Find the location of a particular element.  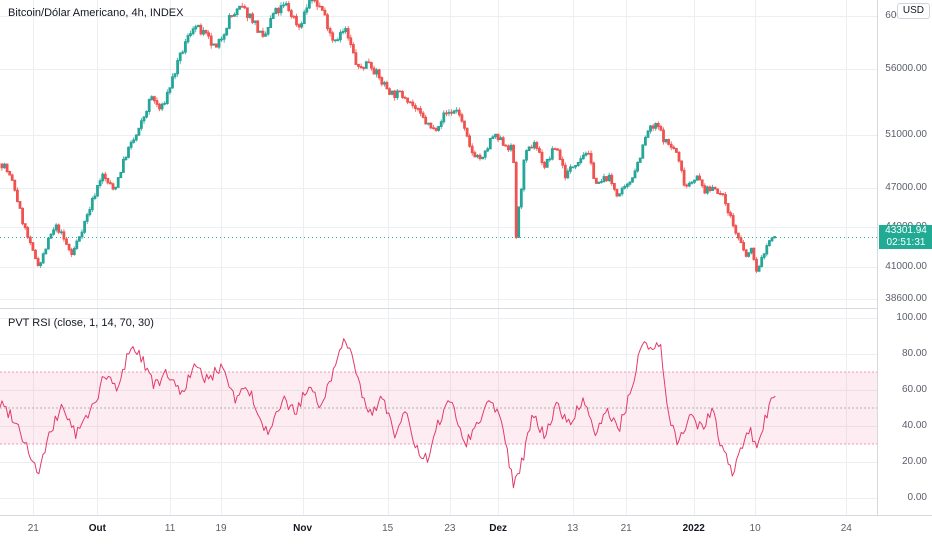

time-axis-label: 13 is located at coordinates (573, 528).